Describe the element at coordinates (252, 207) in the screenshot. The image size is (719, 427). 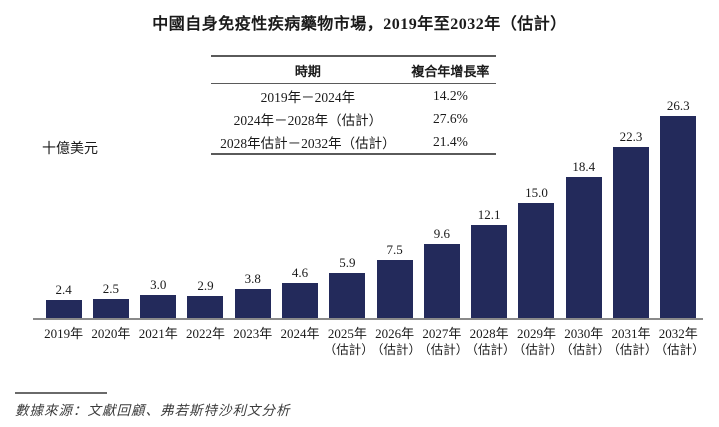
I see `bar-slot: 3.8` at that location.